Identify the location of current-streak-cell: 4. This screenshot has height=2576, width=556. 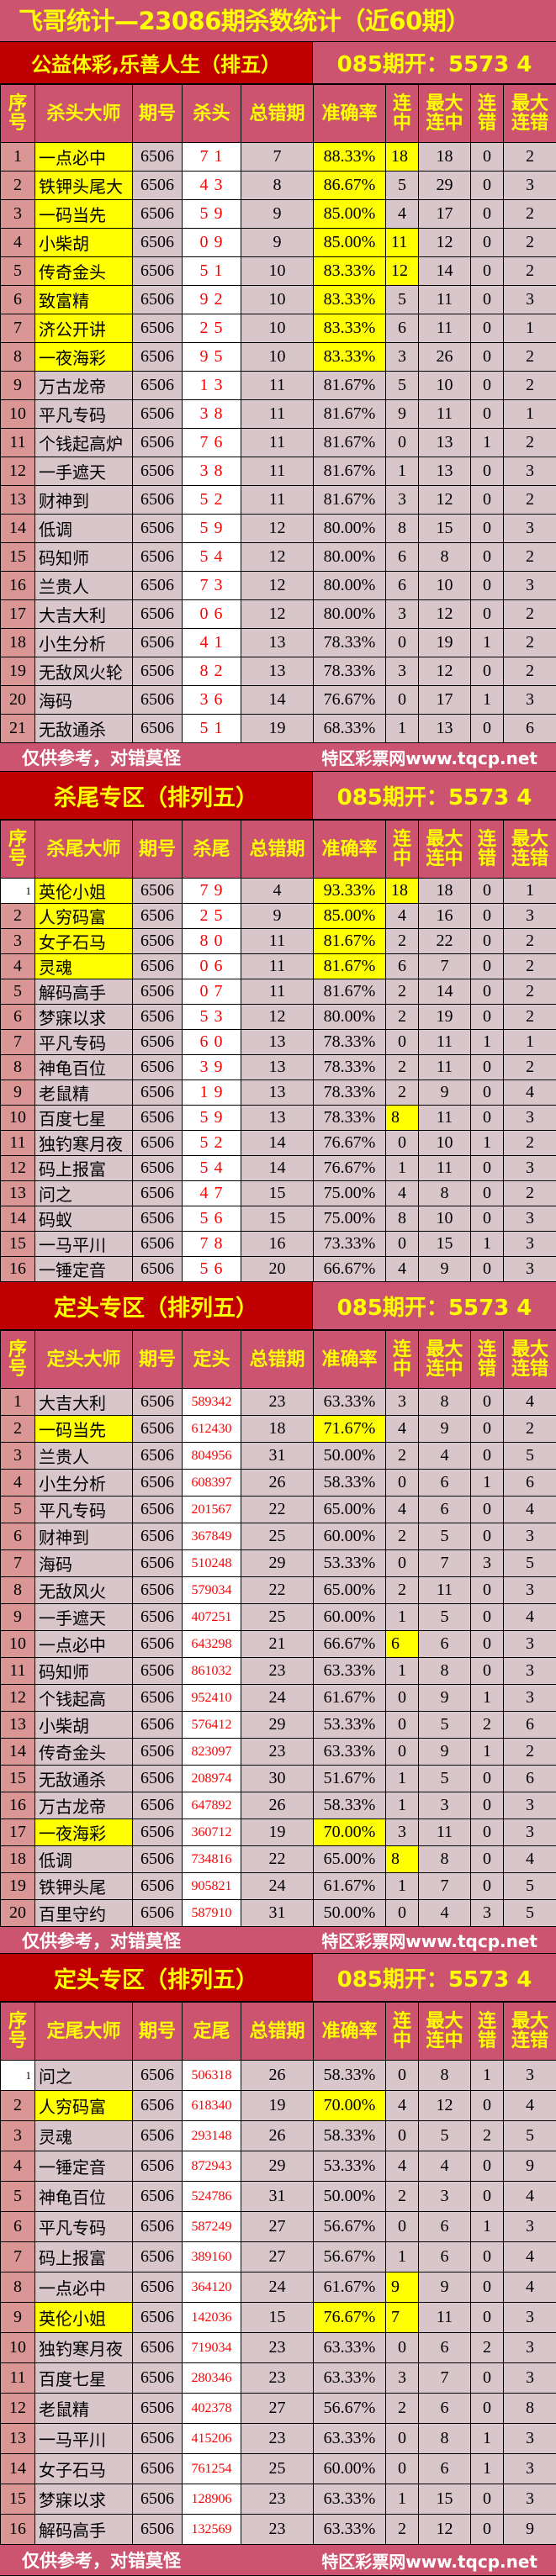
(402, 1510).